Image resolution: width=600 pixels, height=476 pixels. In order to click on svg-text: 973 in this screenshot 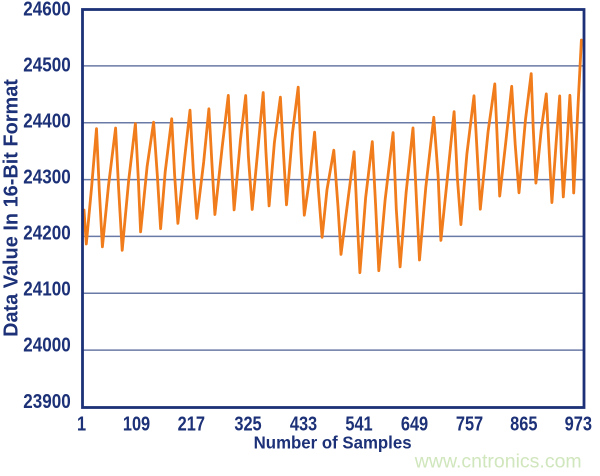, I will do `click(578, 423)`.